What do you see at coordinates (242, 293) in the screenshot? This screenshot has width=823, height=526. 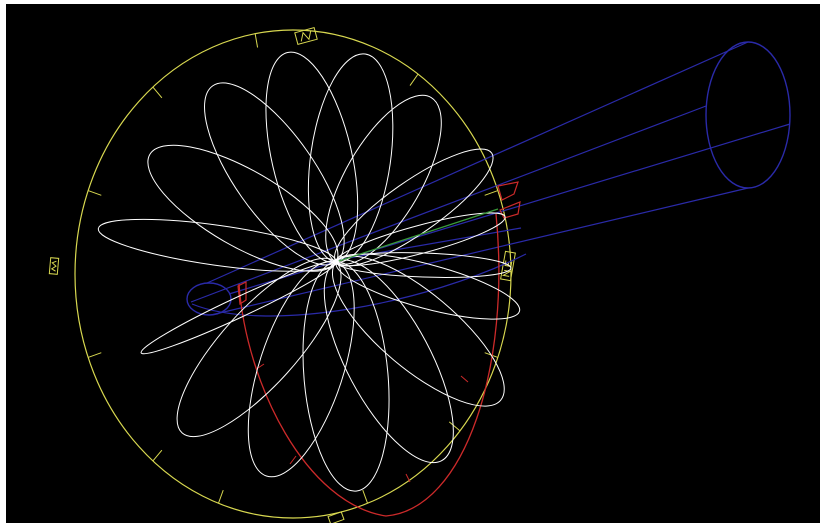 I see `red-marker-left` at bounding box center [242, 293].